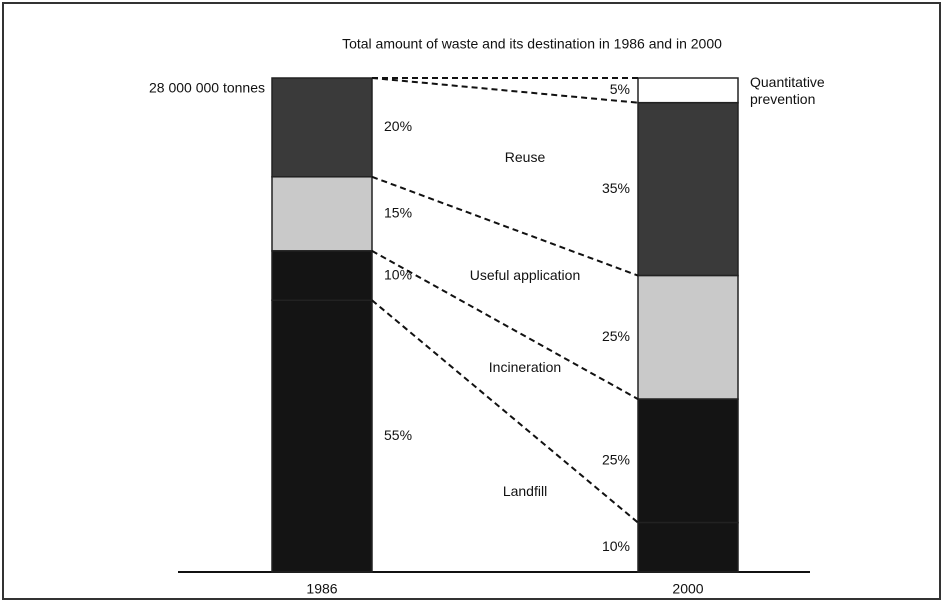  I want to click on value-label: 15%, so click(398, 213).